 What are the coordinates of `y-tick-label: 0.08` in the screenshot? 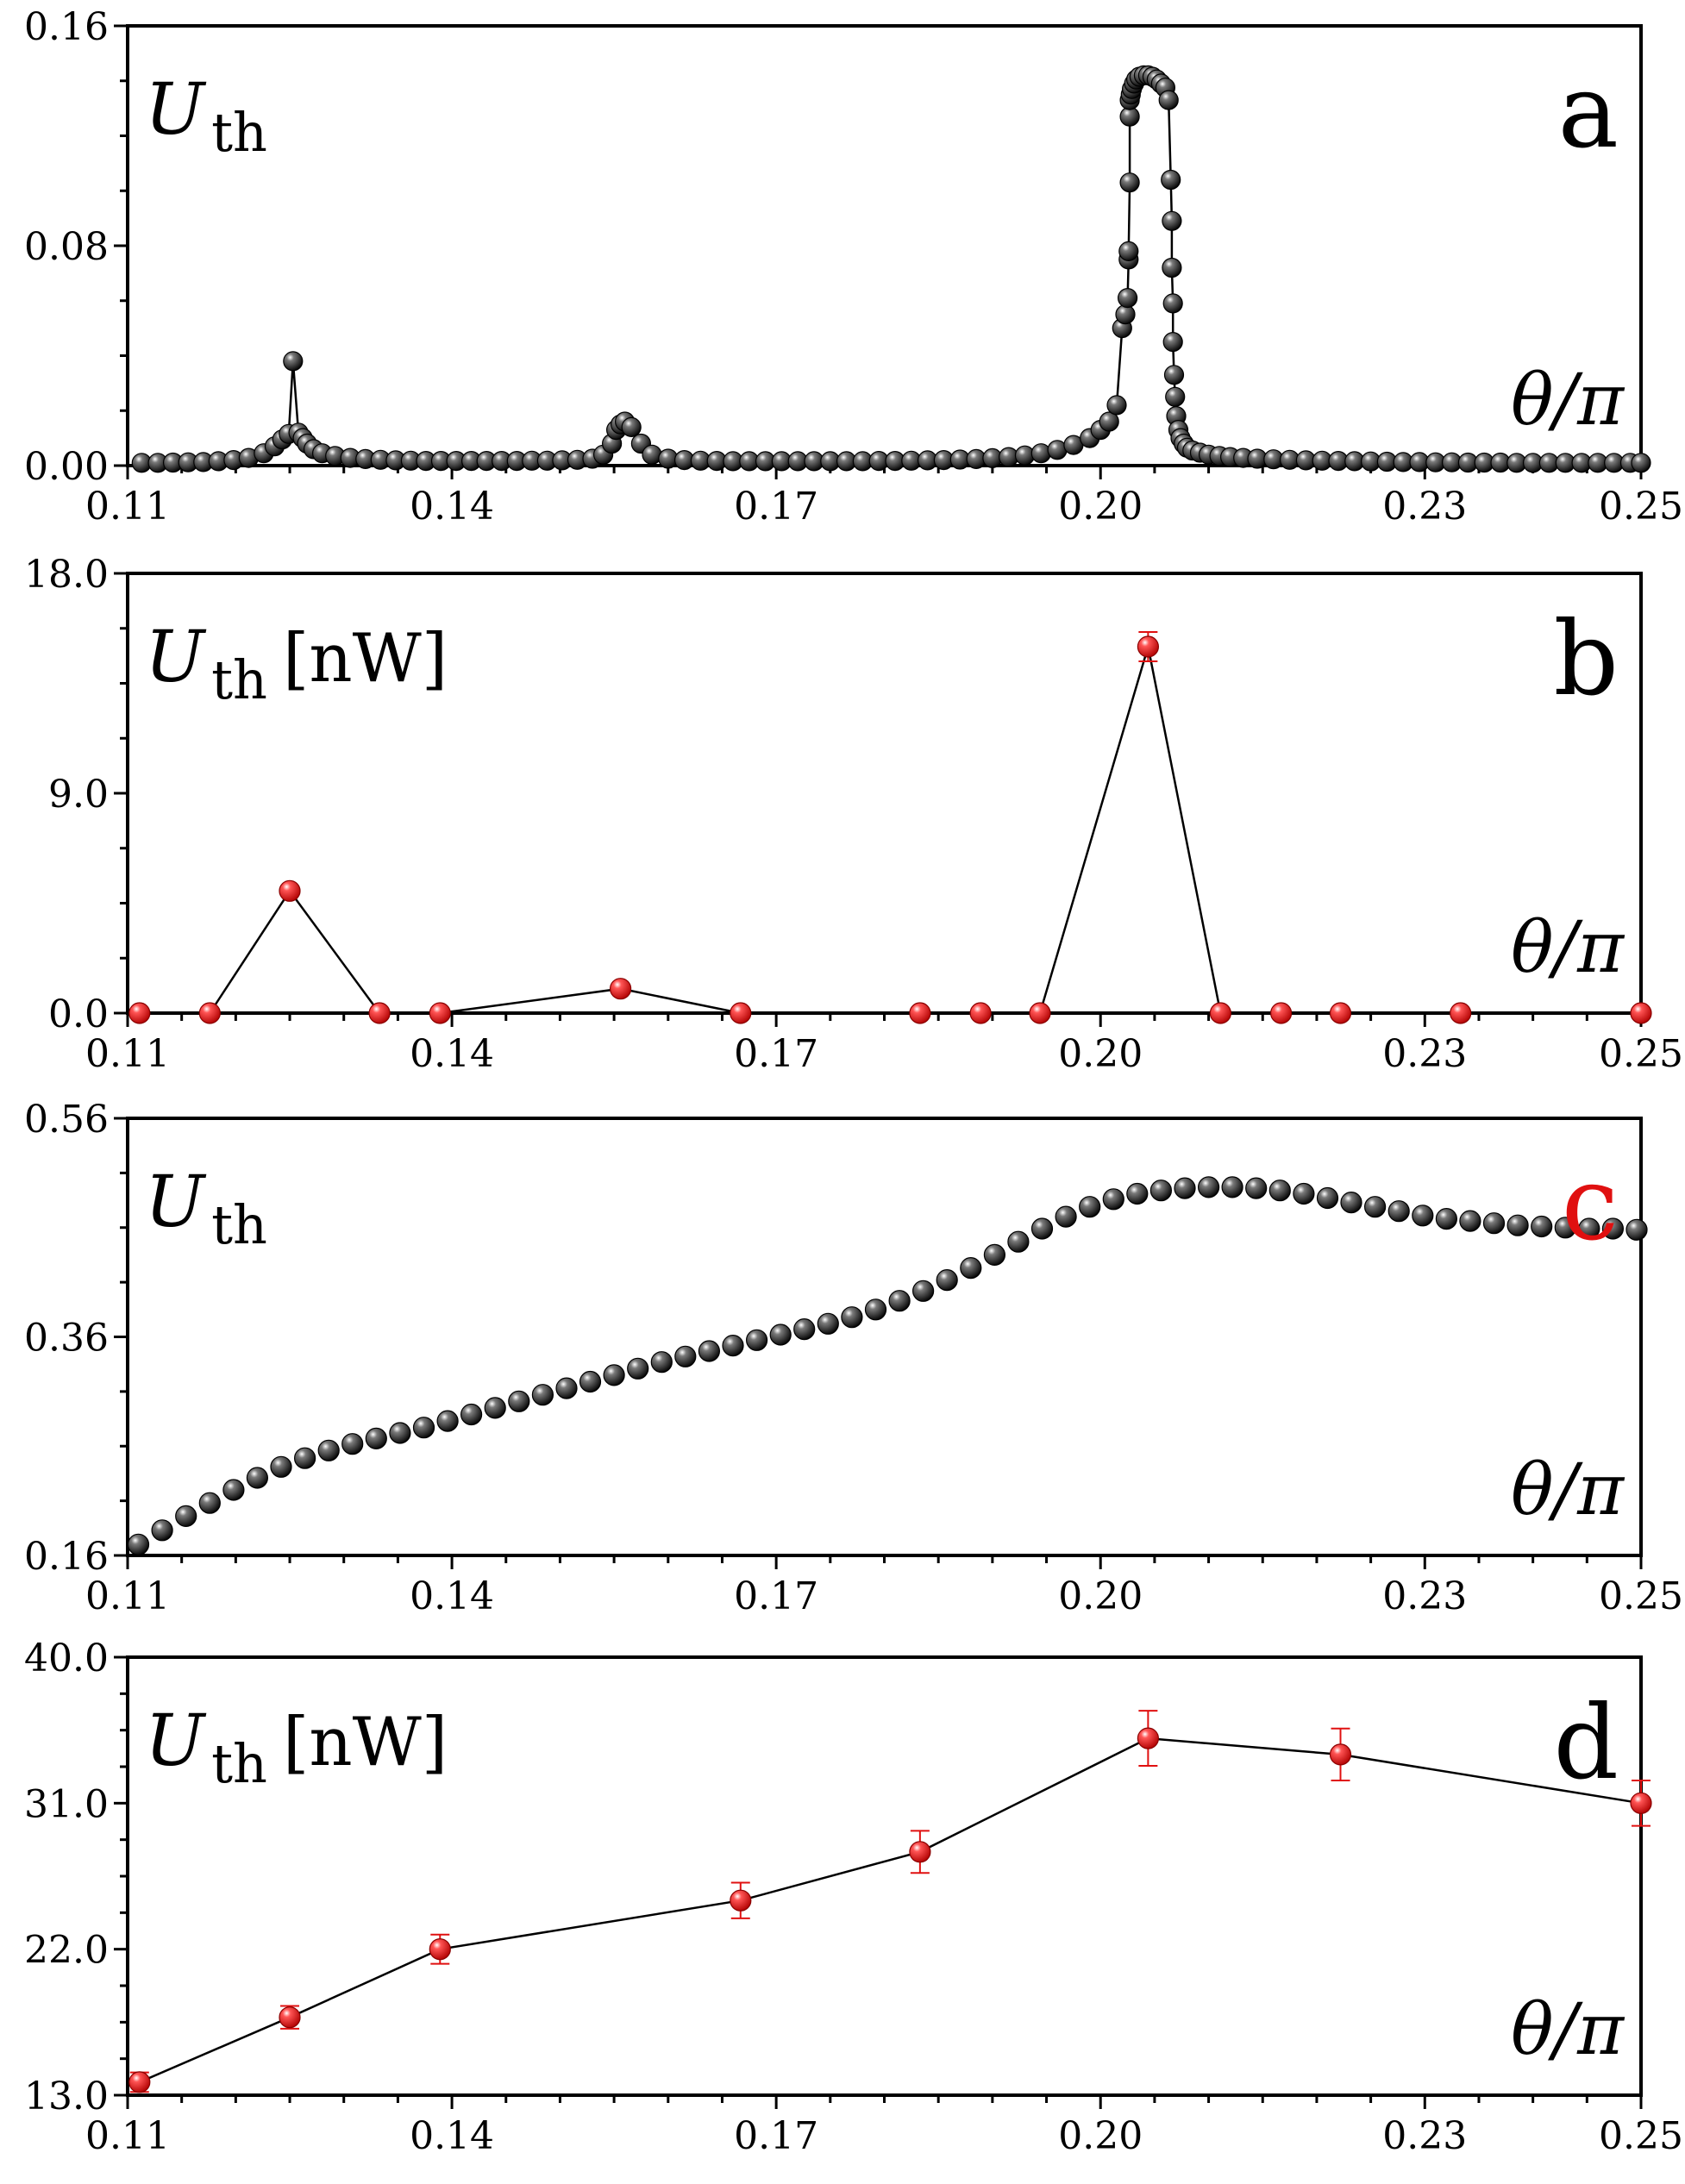 It's located at (66, 247).